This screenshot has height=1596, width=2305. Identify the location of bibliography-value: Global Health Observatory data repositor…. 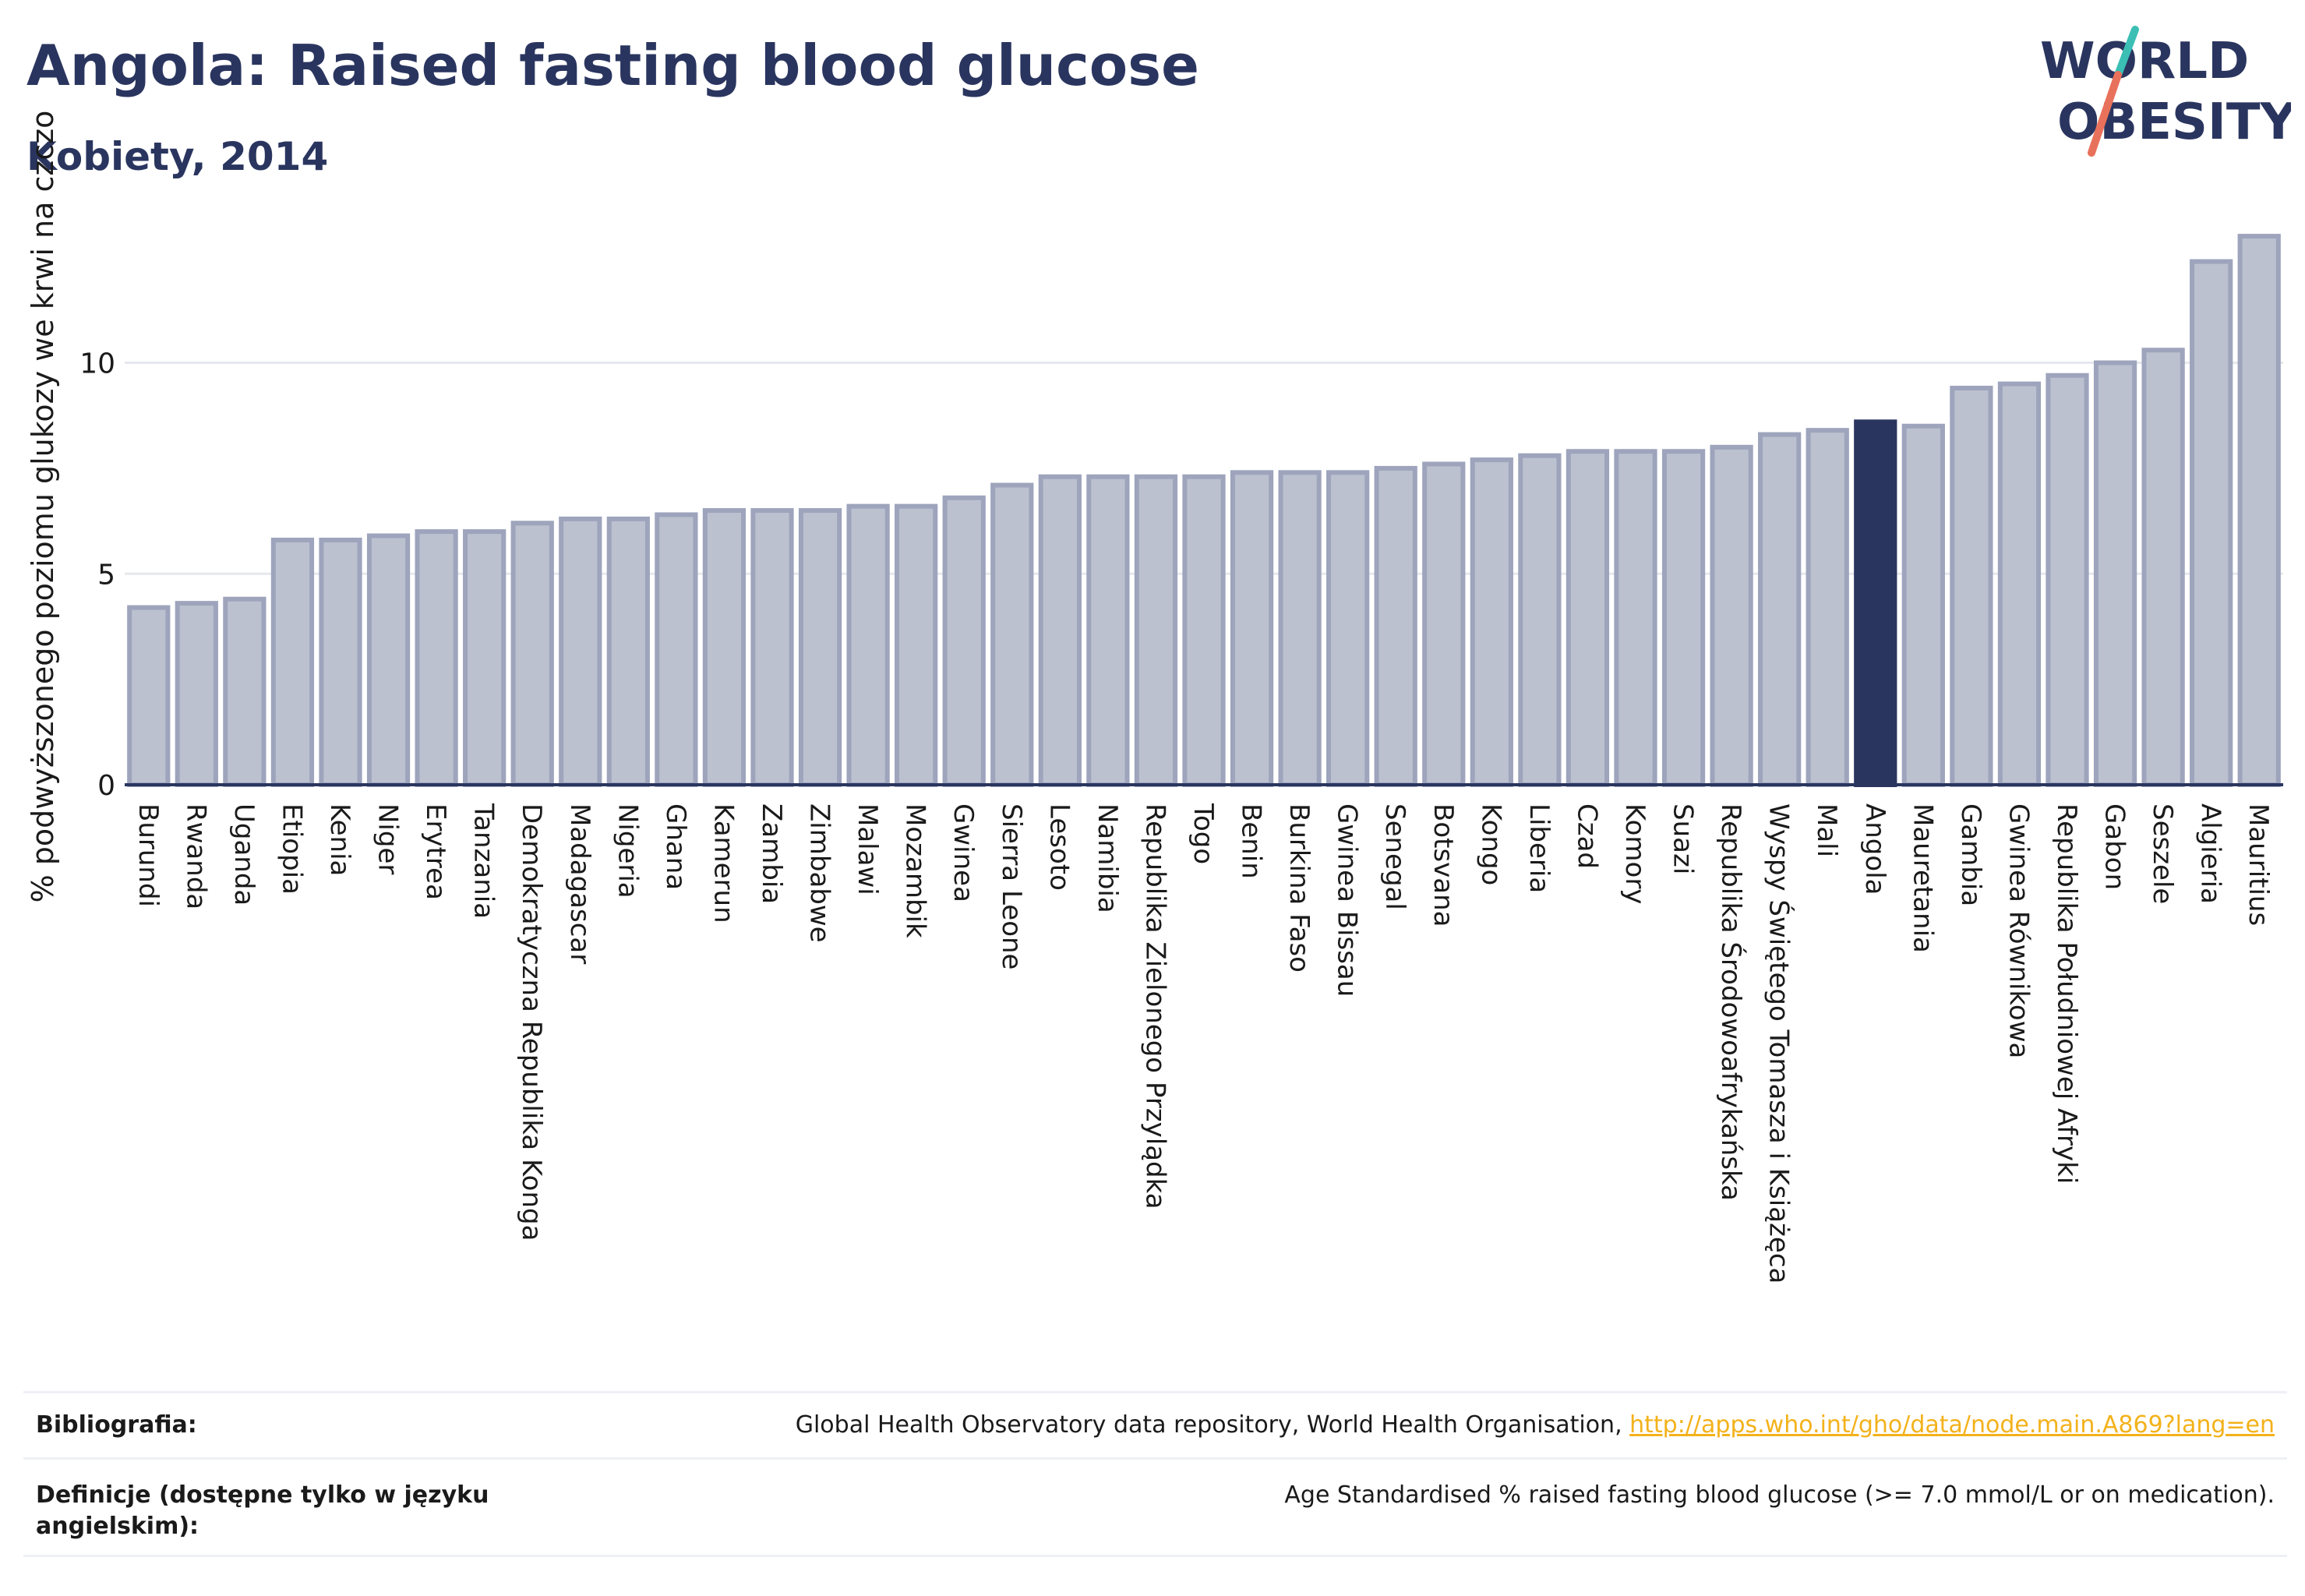
(1541, 1425).